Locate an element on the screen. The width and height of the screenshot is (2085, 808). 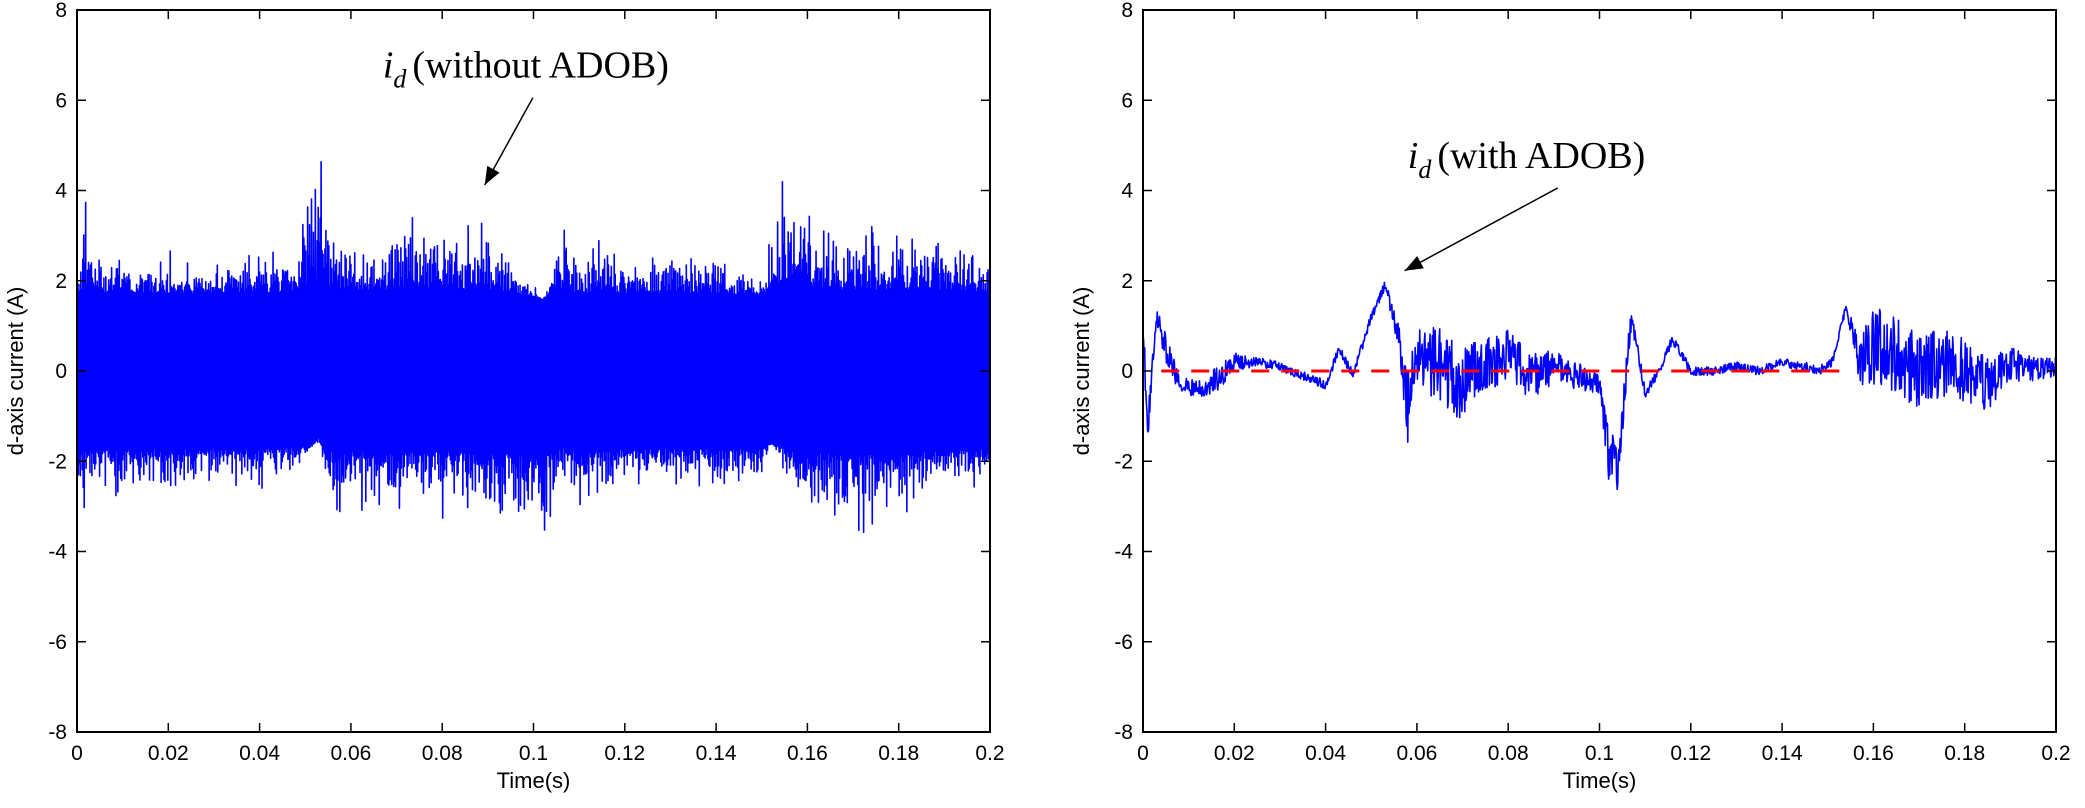
annotation-text: (with ADOB) is located at coordinates (1541, 156).